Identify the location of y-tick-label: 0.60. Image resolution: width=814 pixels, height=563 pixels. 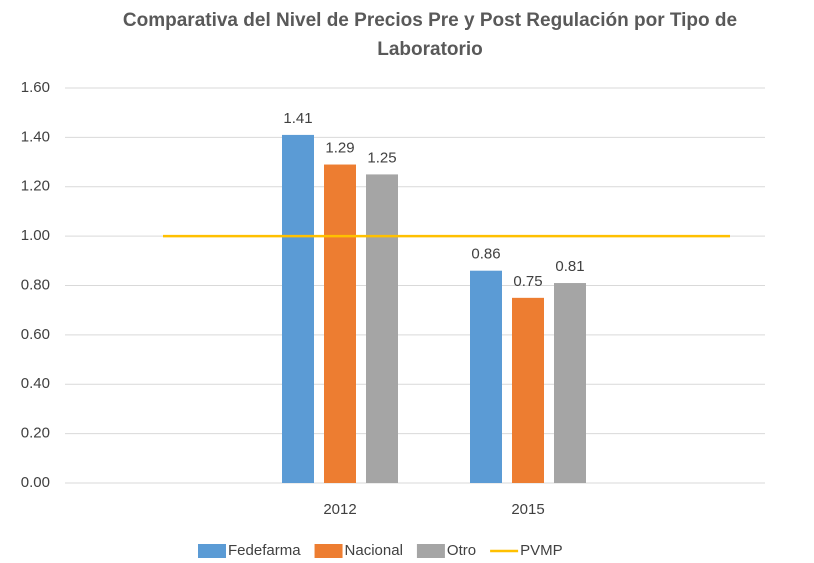
(35, 334).